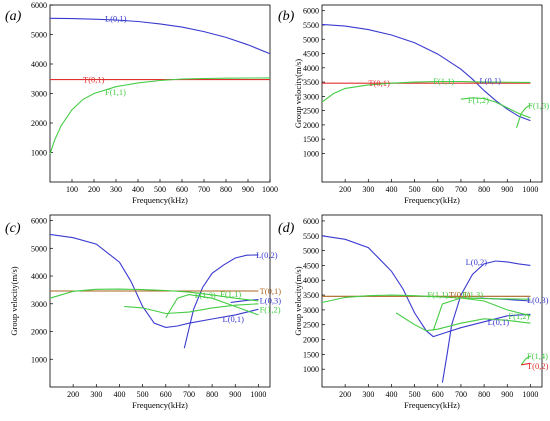 Image resolution: width=550 pixels, height=421 pixels. Describe the element at coordinates (538, 105) in the screenshot. I see `curve-label-1-4: F(1,3)` at that location.